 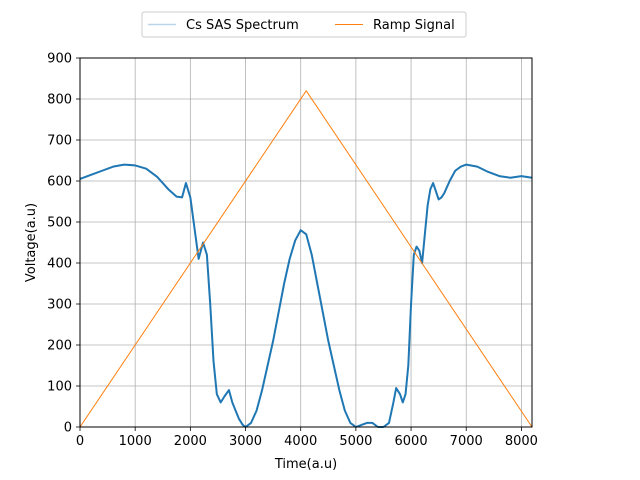 I want to click on y-tick-label: 0, so click(x=68, y=428).